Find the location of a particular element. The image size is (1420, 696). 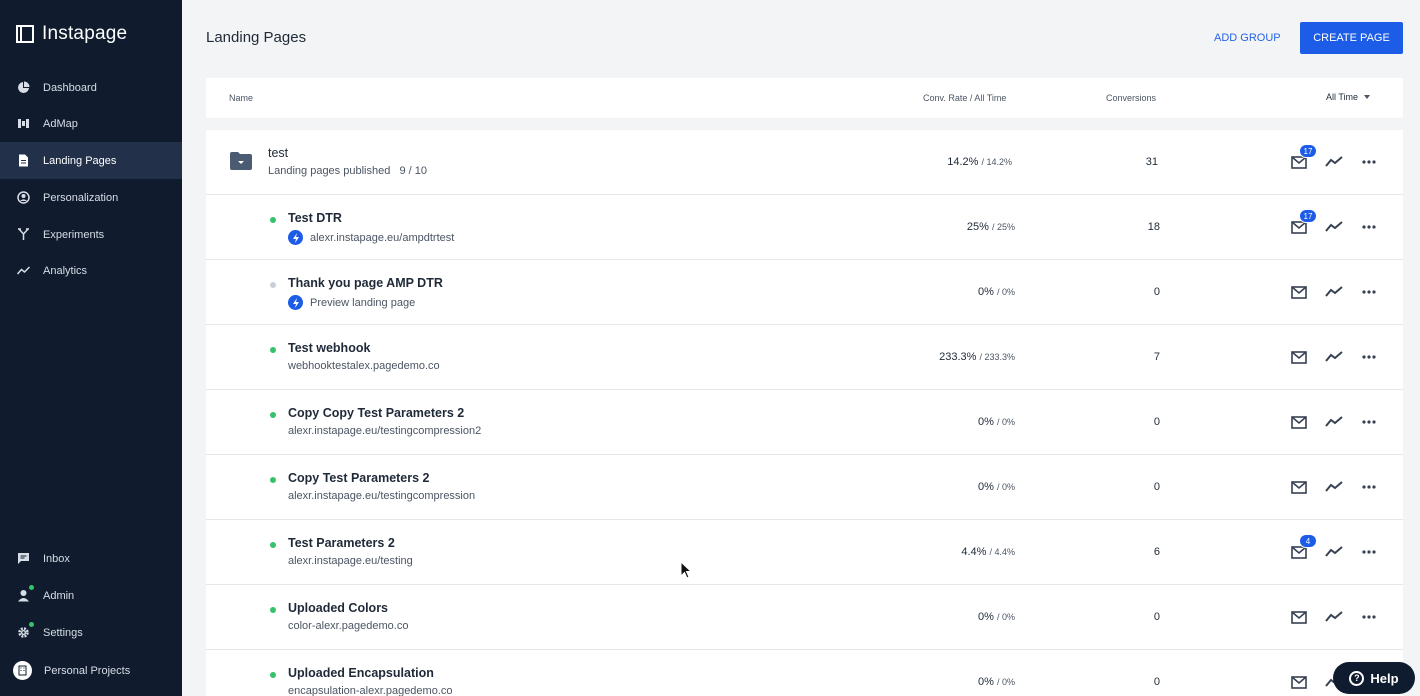

page-name: Test DTR is located at coordinates (315, 218).